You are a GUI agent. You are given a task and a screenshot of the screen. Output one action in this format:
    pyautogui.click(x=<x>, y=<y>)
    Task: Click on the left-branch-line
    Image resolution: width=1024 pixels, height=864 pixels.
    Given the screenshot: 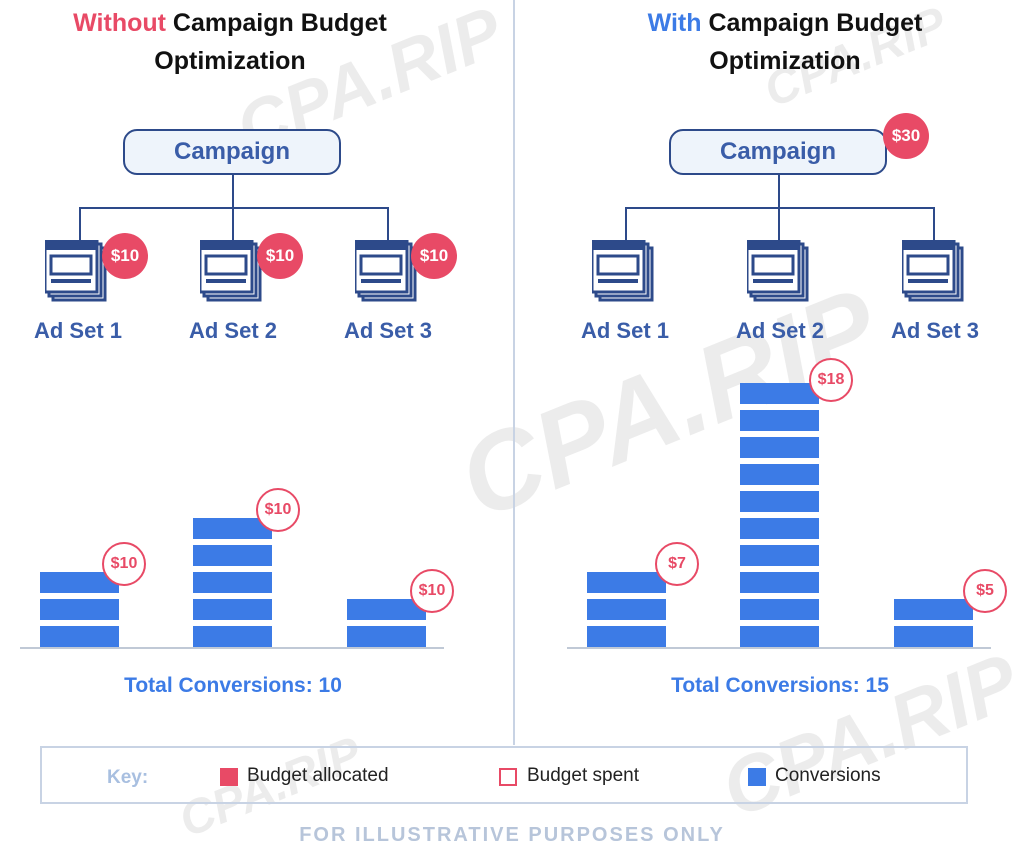 What is the action you would take?
    pyautogui.click(x=234, y=208)
    